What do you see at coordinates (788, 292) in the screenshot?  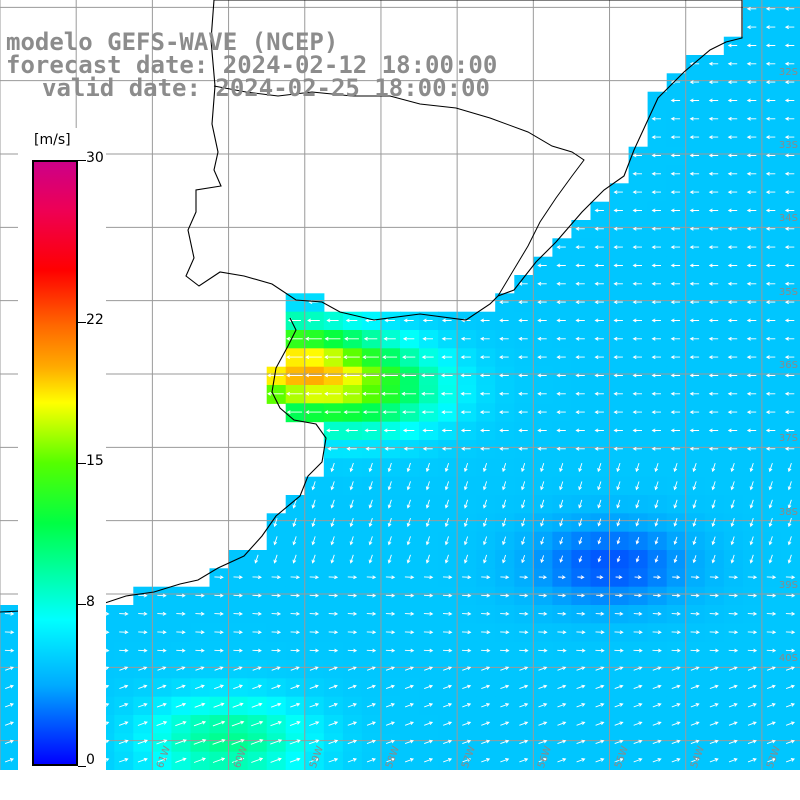 I see `latitude-label: 35S` at bounding box center [788, 292].